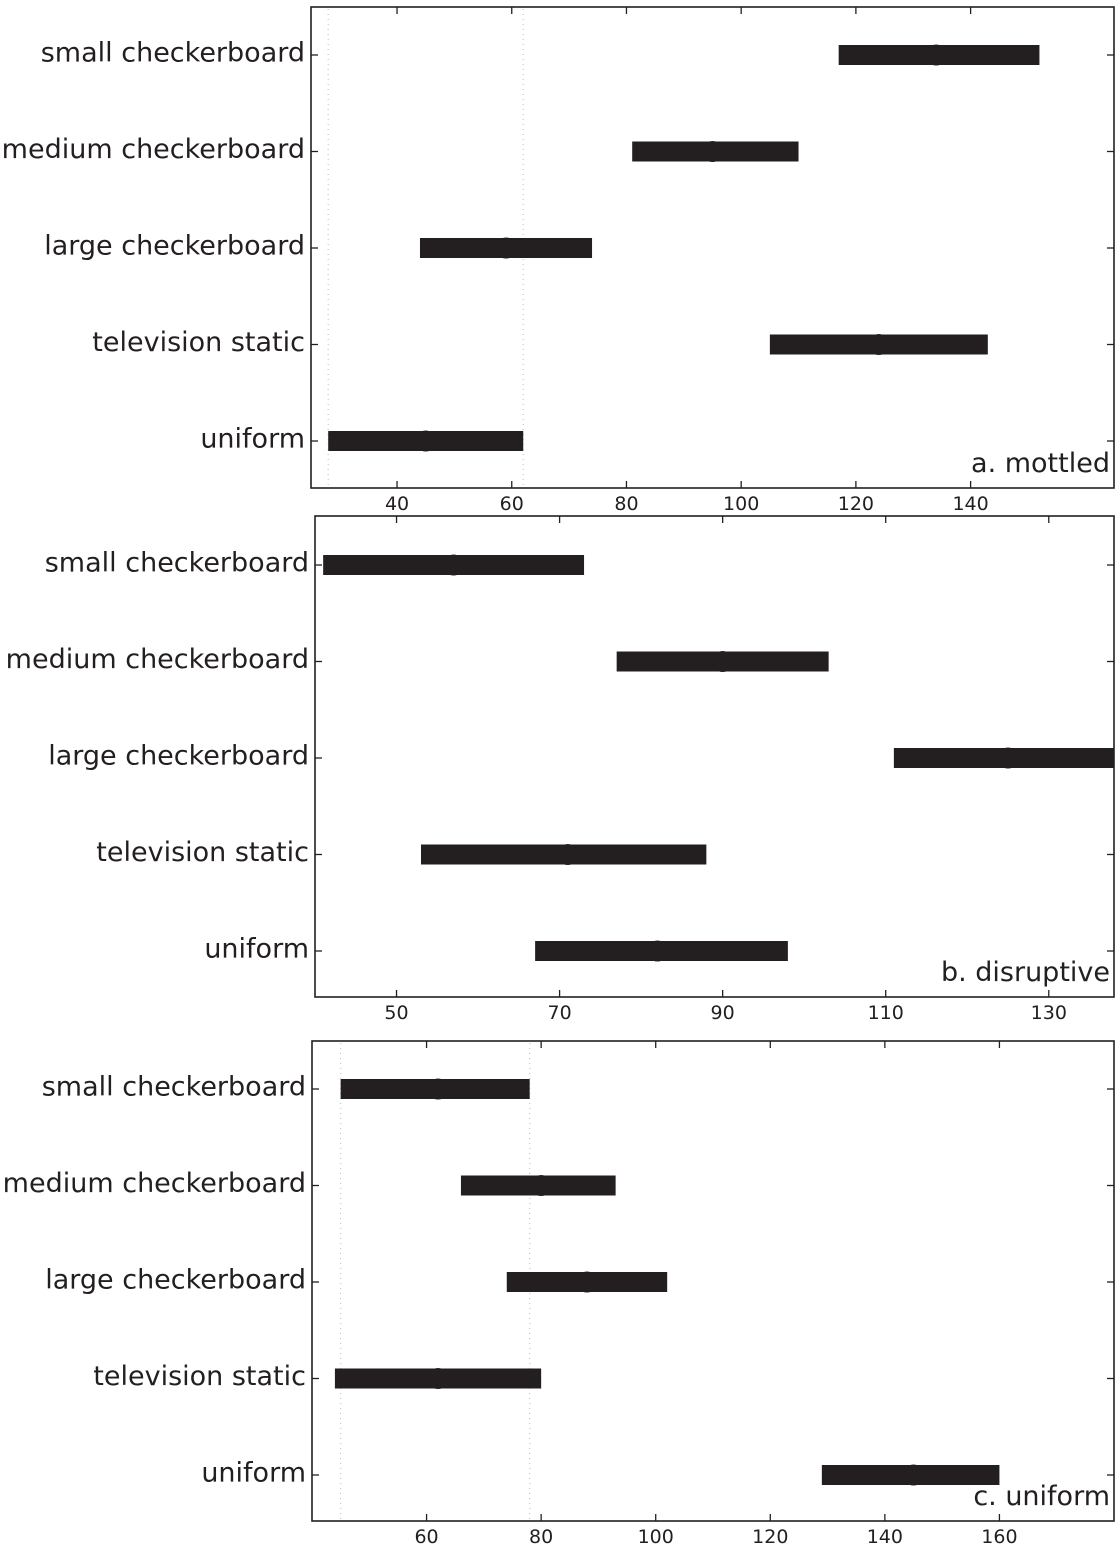 Image resolution: width=1116 pixels, height=1546 pixels. What do you see at coordinates (1025, 972) in the screenshot?
I see `panel-label: b. disruptive` at bounding box center [1025, 972].